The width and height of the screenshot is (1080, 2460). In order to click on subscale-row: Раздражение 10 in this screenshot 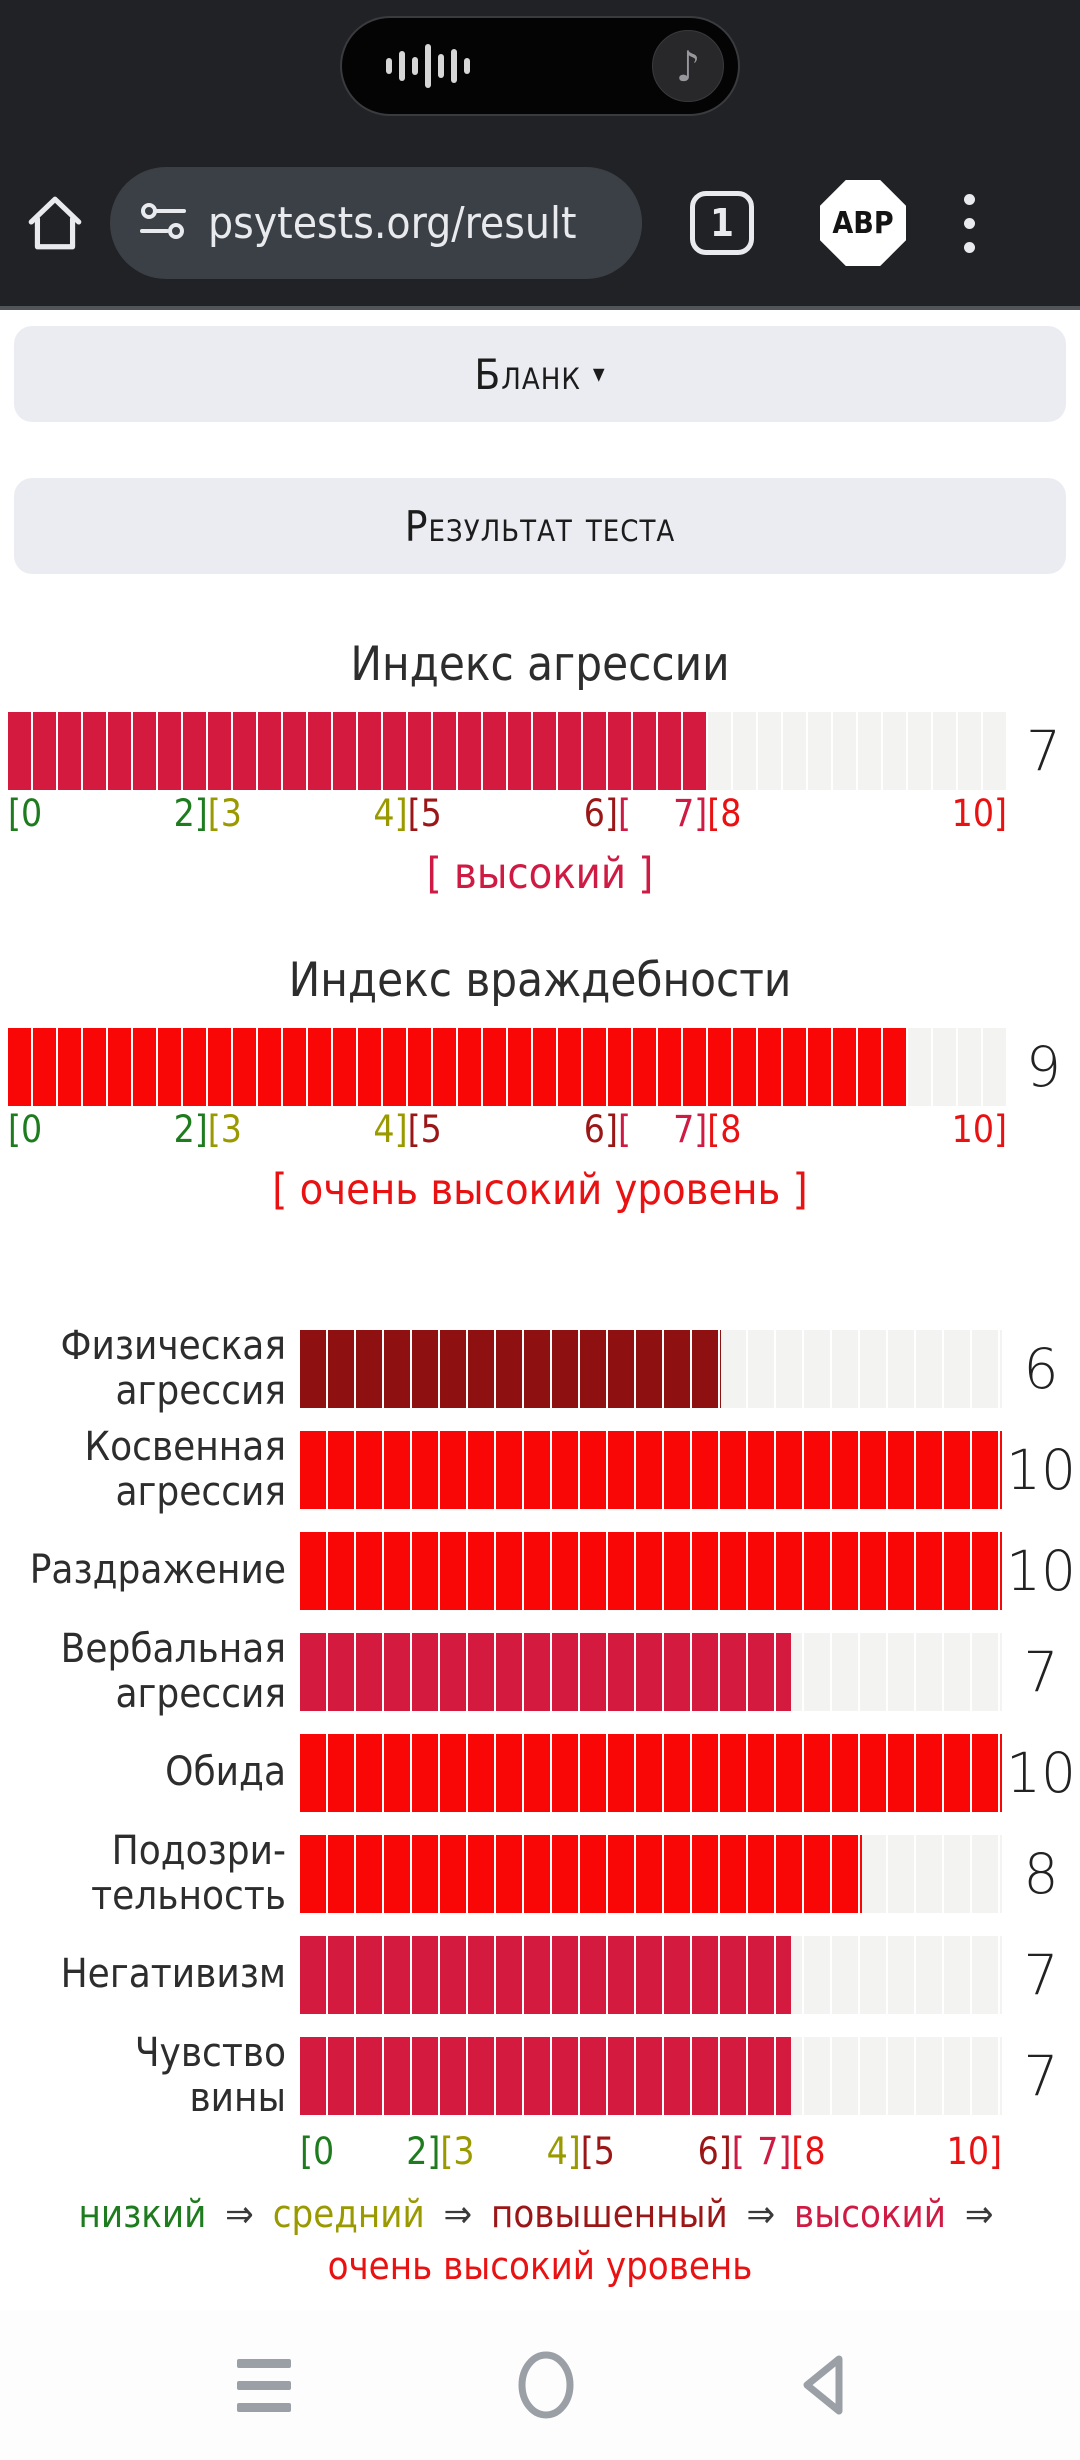, I will do `click(540, 1570)`.